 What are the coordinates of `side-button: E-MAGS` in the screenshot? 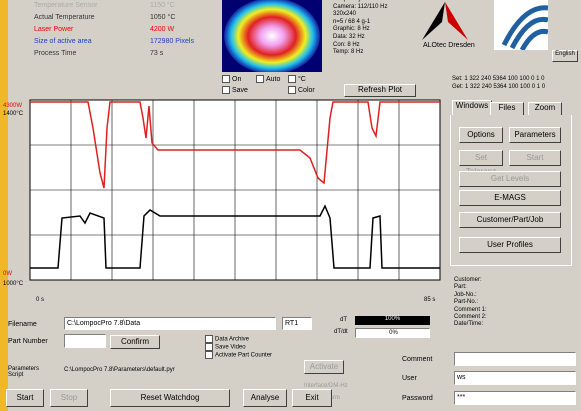 It's located at (510, 198).